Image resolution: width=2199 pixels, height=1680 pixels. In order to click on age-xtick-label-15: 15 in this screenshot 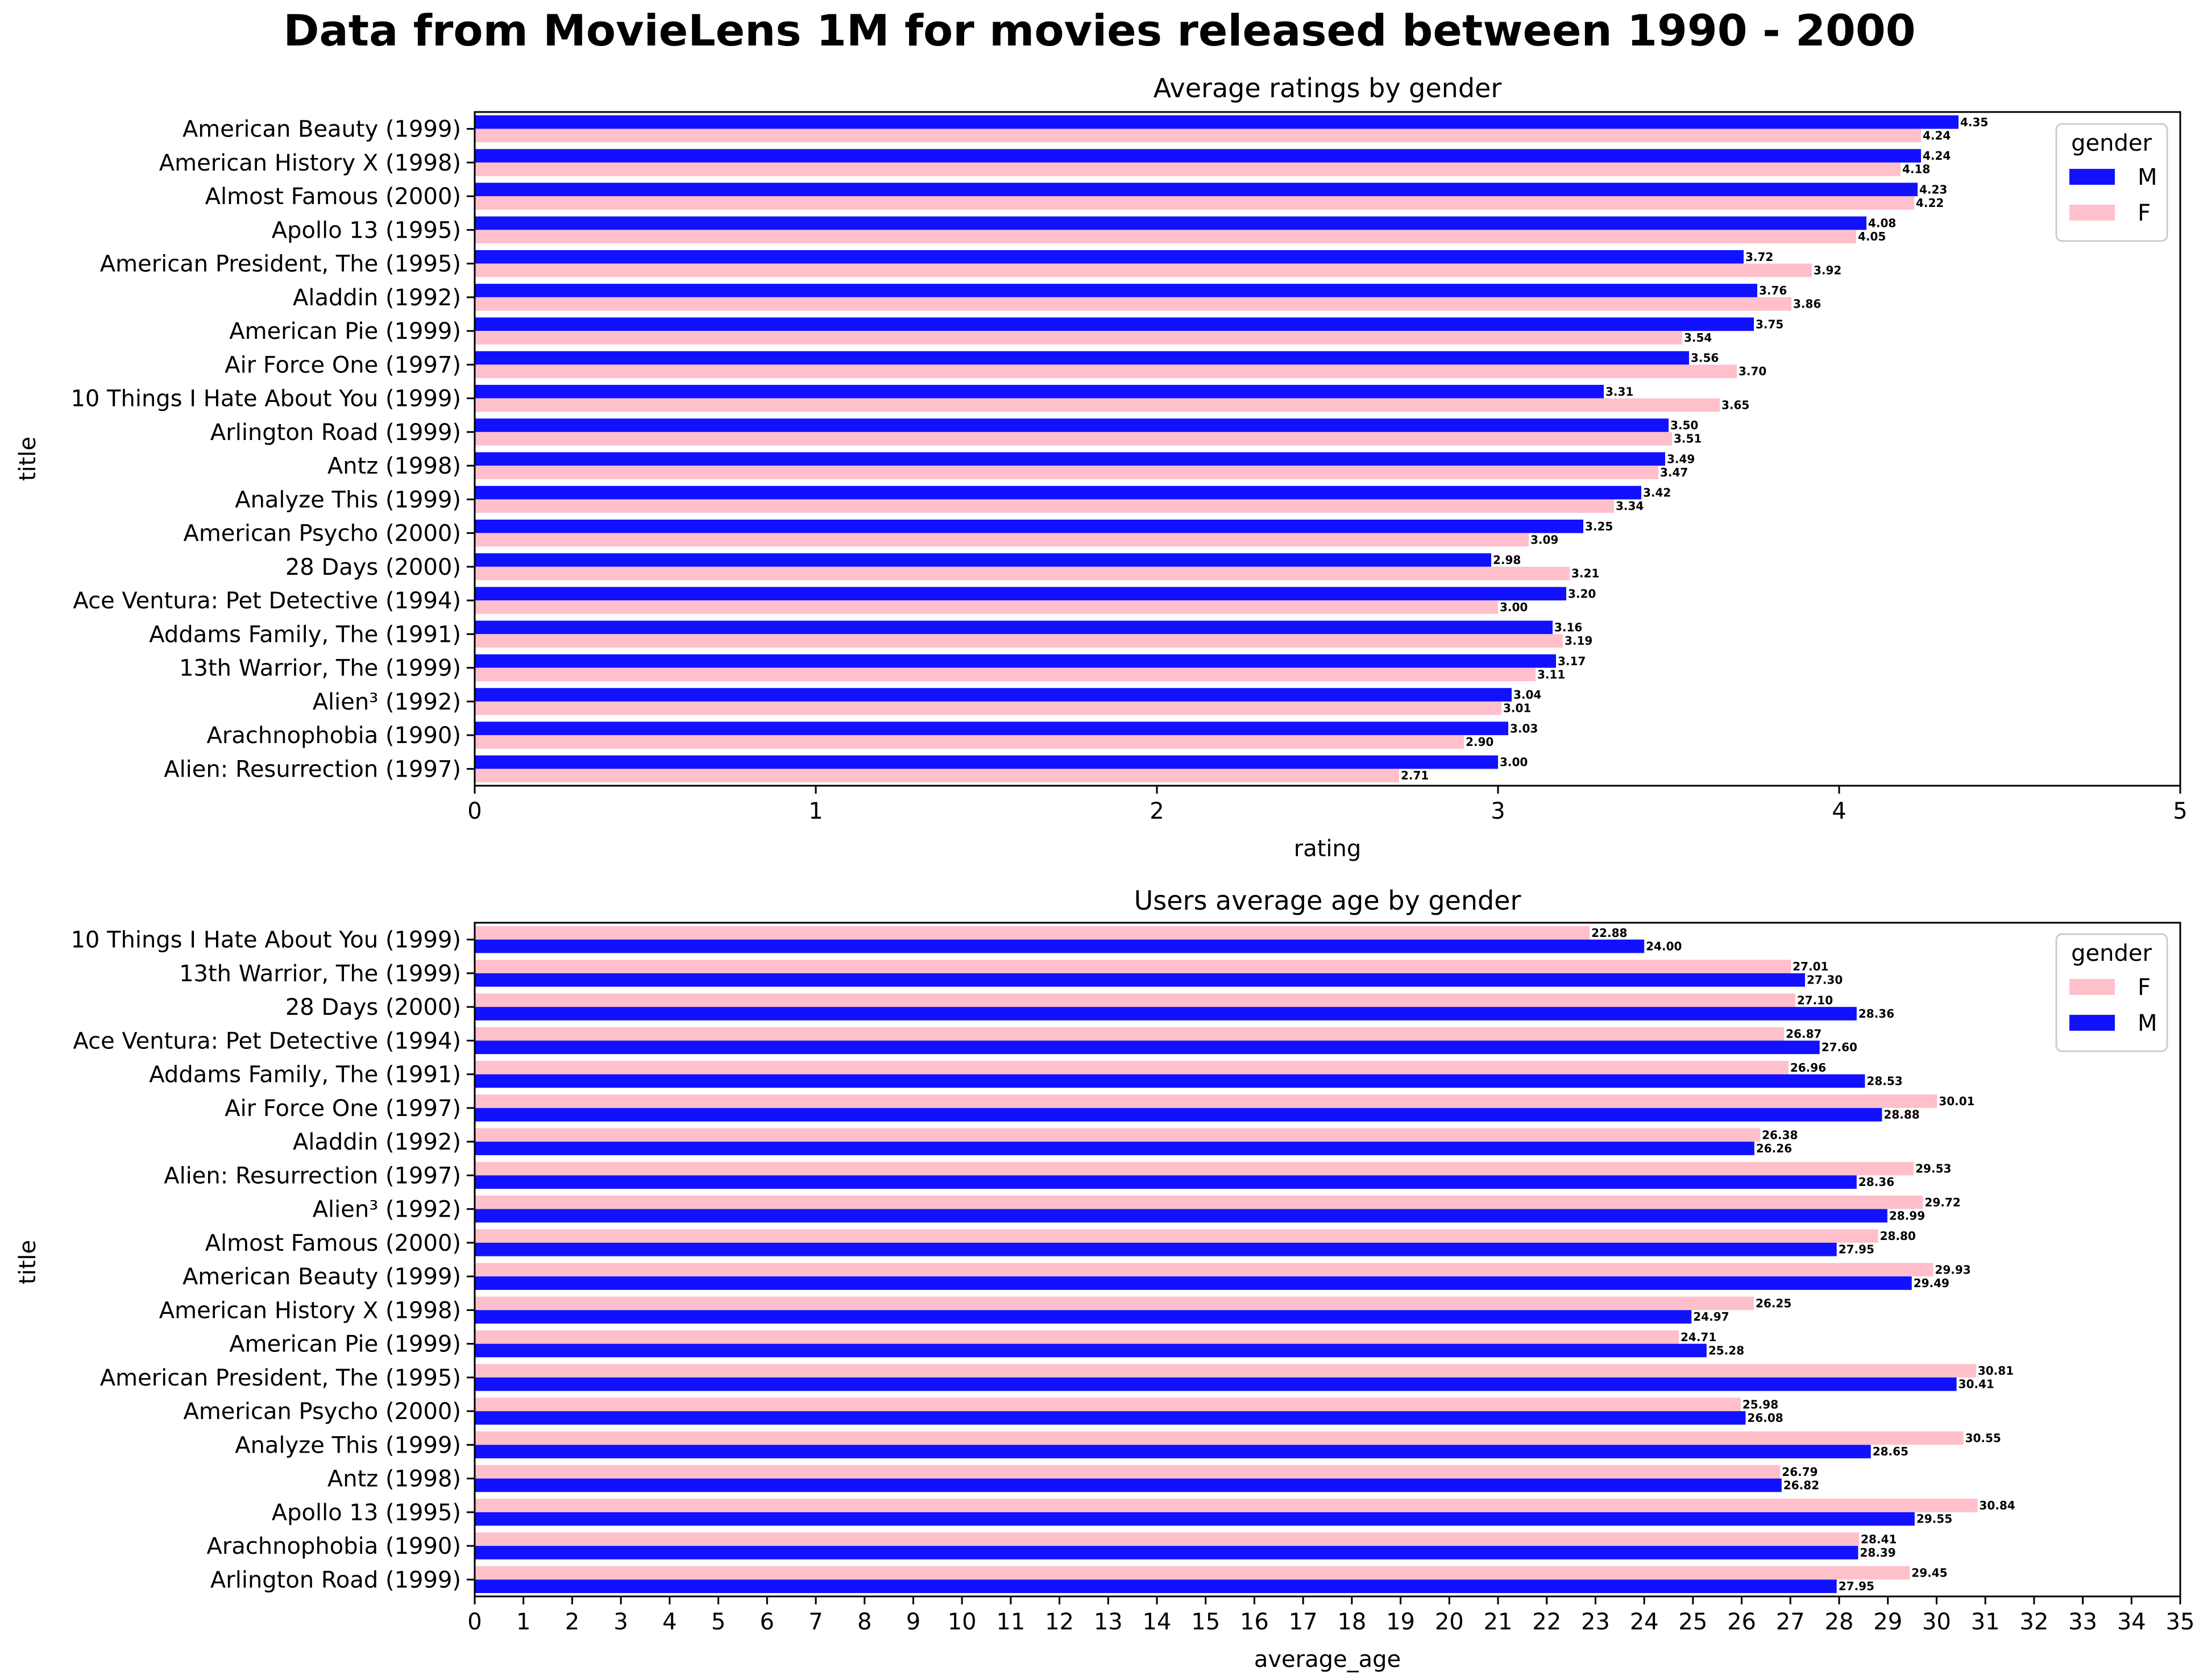, I will do `click(1205, 1622)`.